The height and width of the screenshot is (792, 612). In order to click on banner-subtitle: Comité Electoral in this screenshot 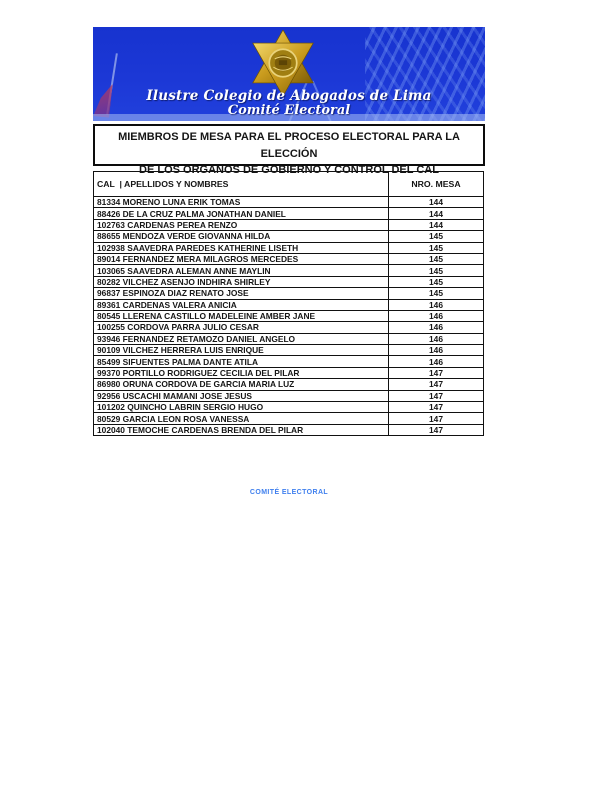, I will do `click(289, 110)`.